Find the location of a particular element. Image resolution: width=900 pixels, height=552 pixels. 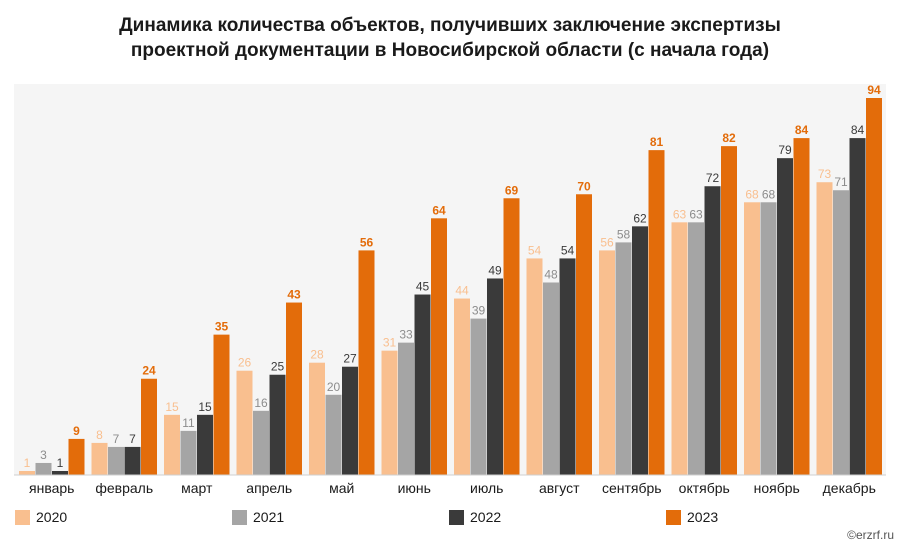

data-label-2020-2: 8 is located at coordinates (99, 435).